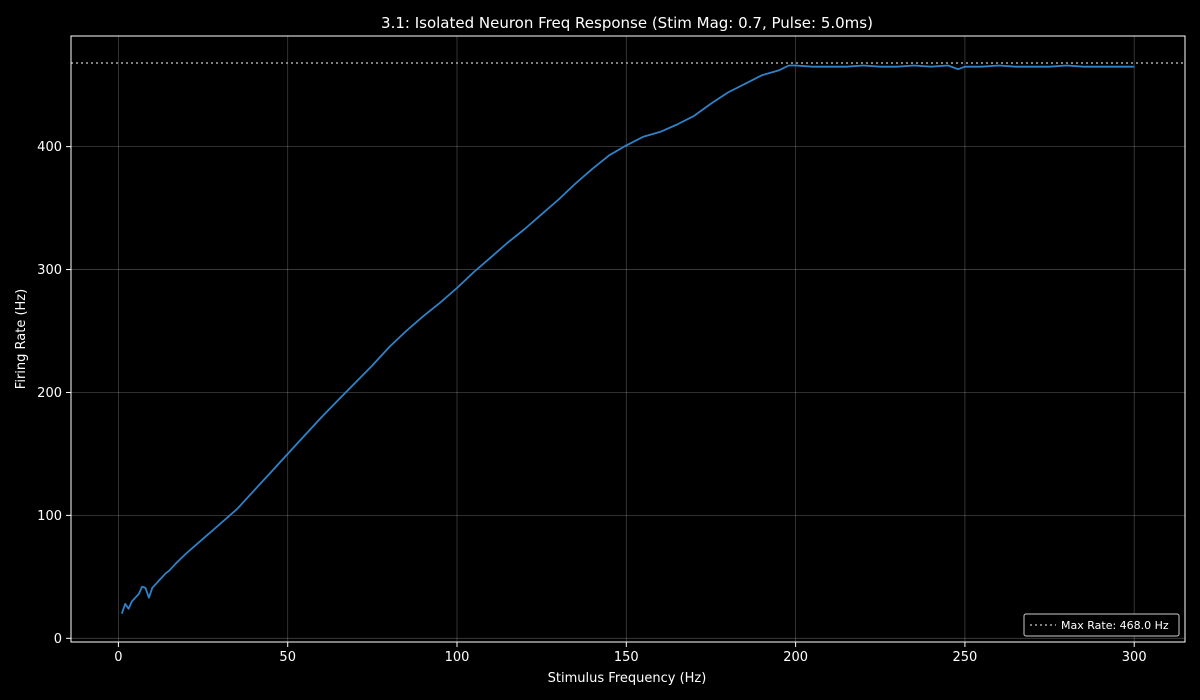  What do you see at coordinates (1134, 657) in the screenshot?
I see `x-tick-label: 300` at bounding box center [1134, 657].